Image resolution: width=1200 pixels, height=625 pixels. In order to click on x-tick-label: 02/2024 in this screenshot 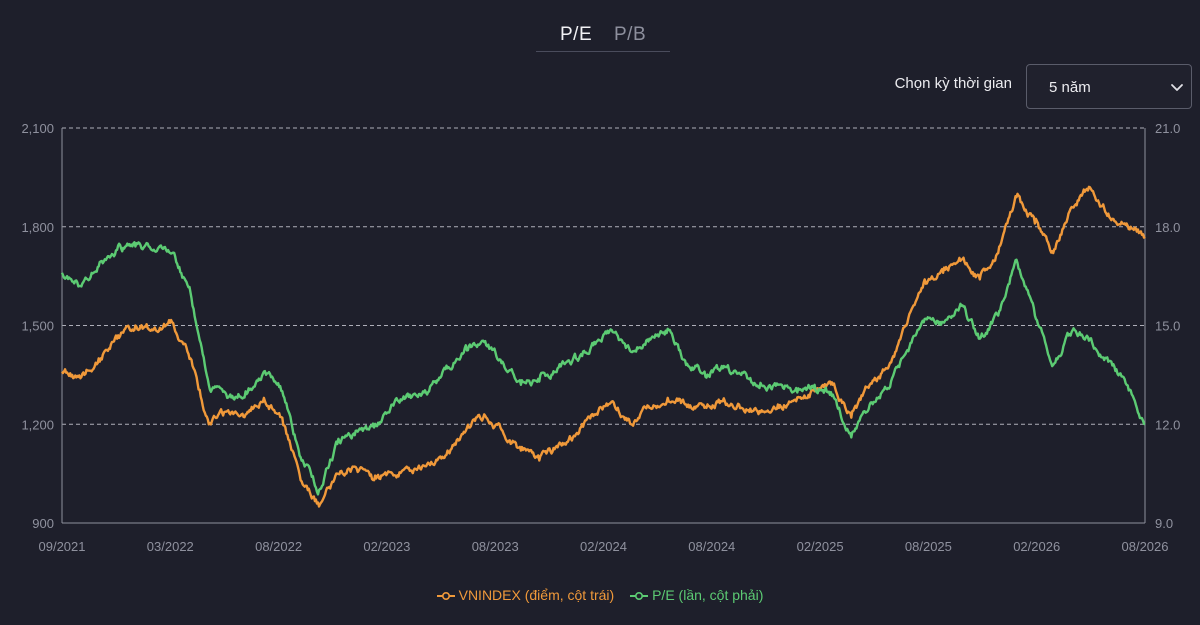, I will do `click(603, 546)`.